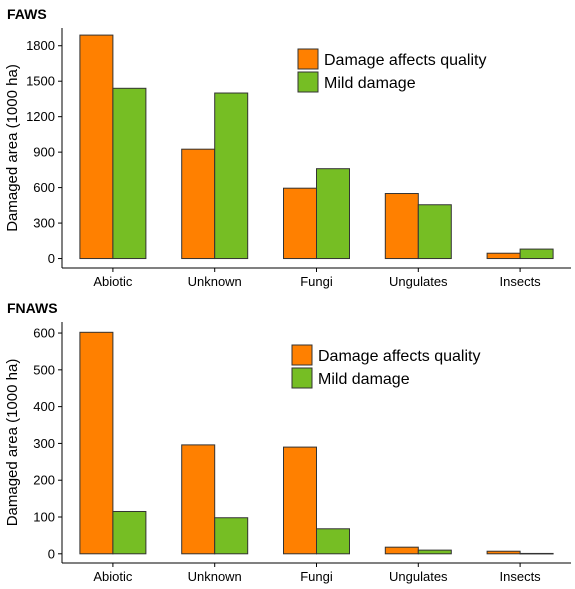 Image resolution: width=575 pixels, height=589 pixels. I want to click on y-tick-label: 900, so click(44, 152).